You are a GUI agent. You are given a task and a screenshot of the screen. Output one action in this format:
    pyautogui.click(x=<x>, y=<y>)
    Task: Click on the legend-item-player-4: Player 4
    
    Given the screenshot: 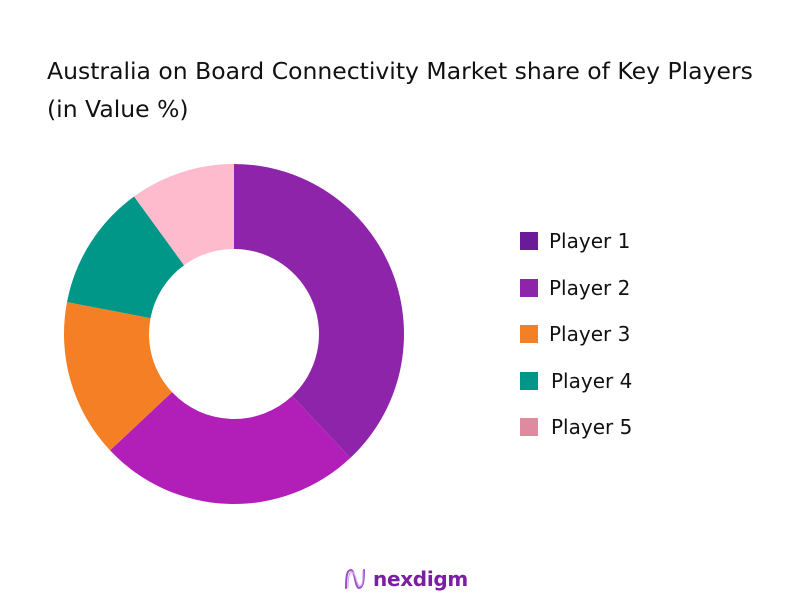 What is the action you would take?
    pyautogui.click(x=576, y=381)
    